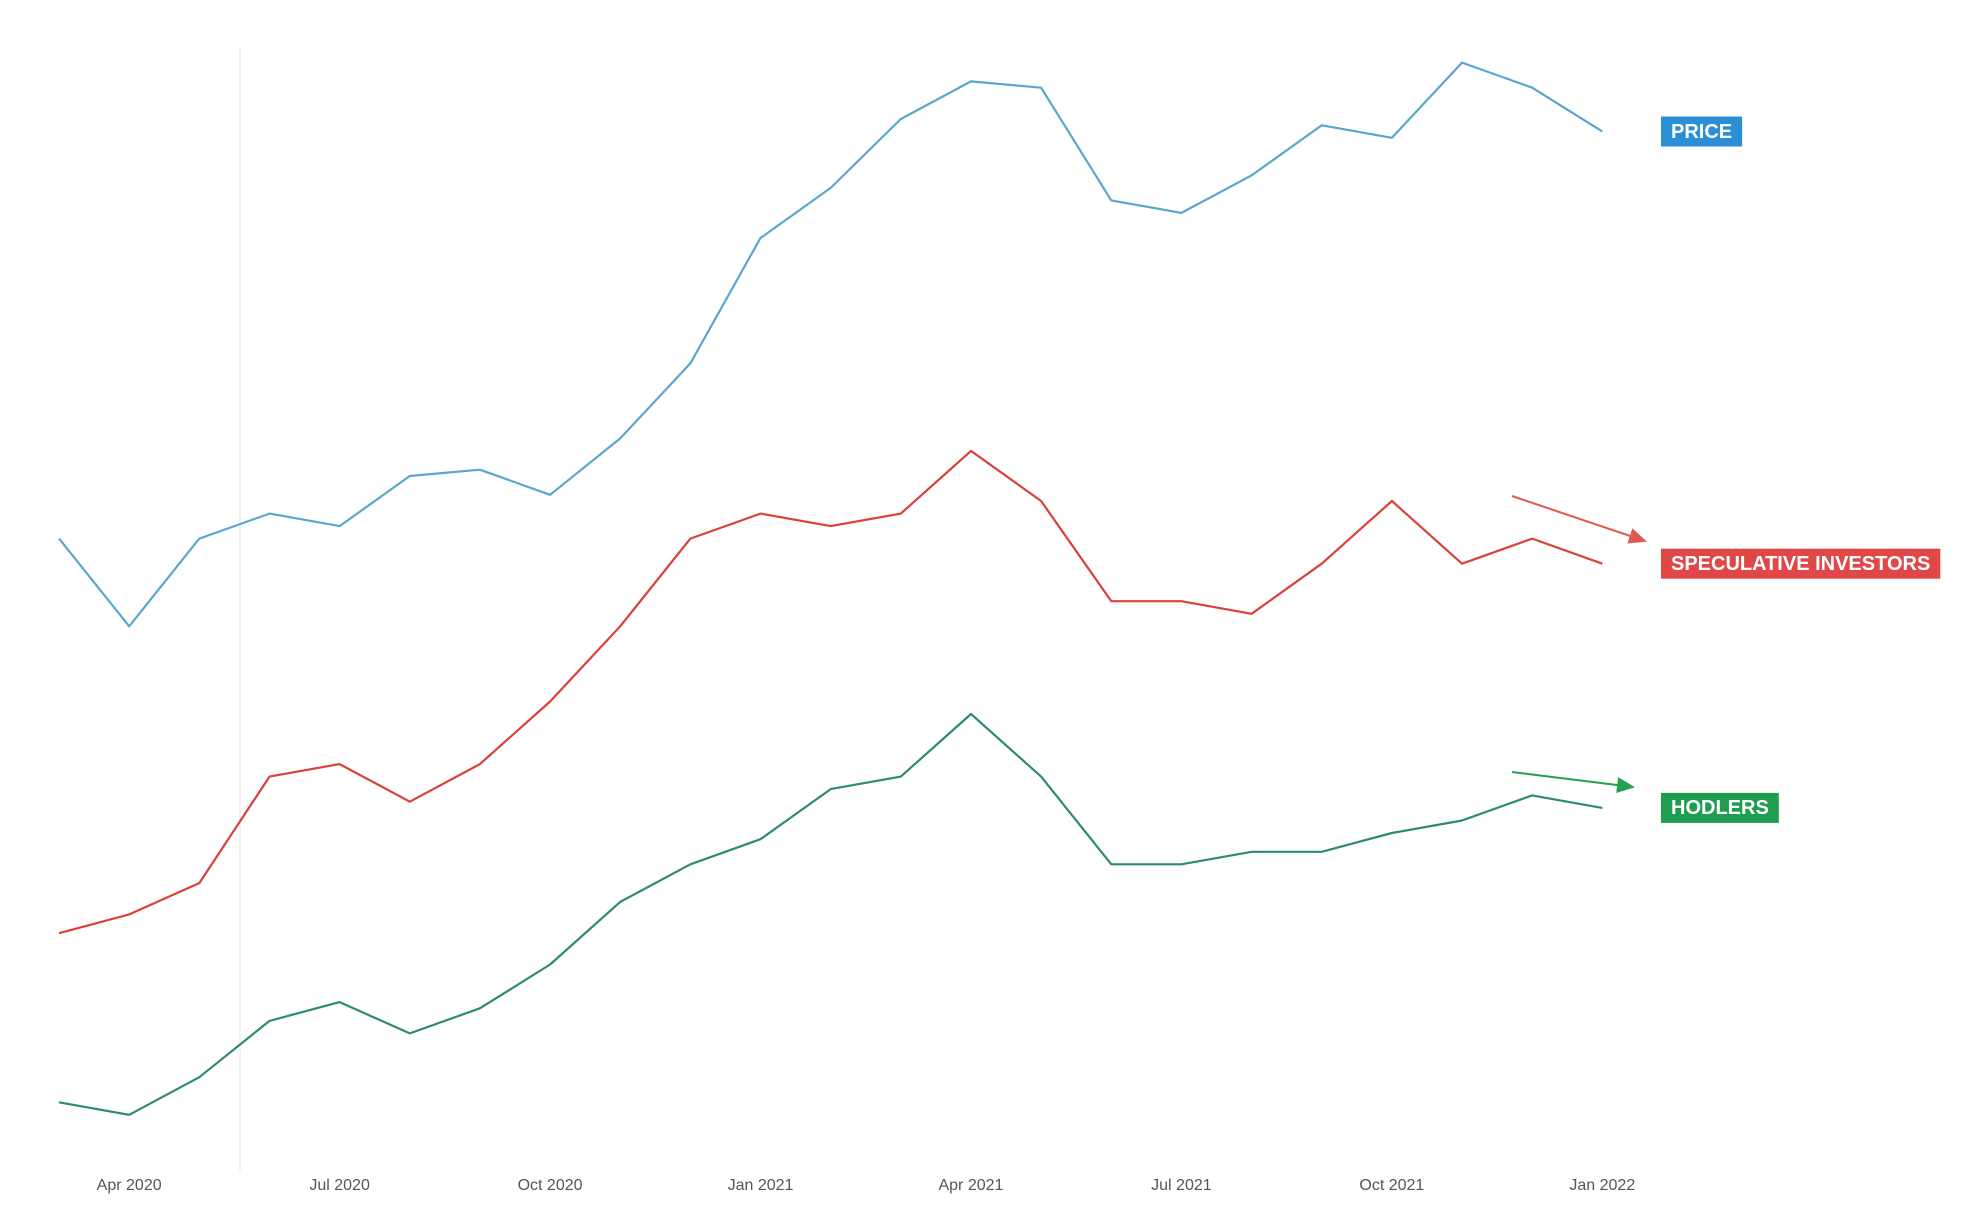 The height and width of the screenshot is (1225, 1964). Describe the element at coordinates (1391, 1185) in the screenshot. I see `x-tick-label: Oct 2021` at that location.